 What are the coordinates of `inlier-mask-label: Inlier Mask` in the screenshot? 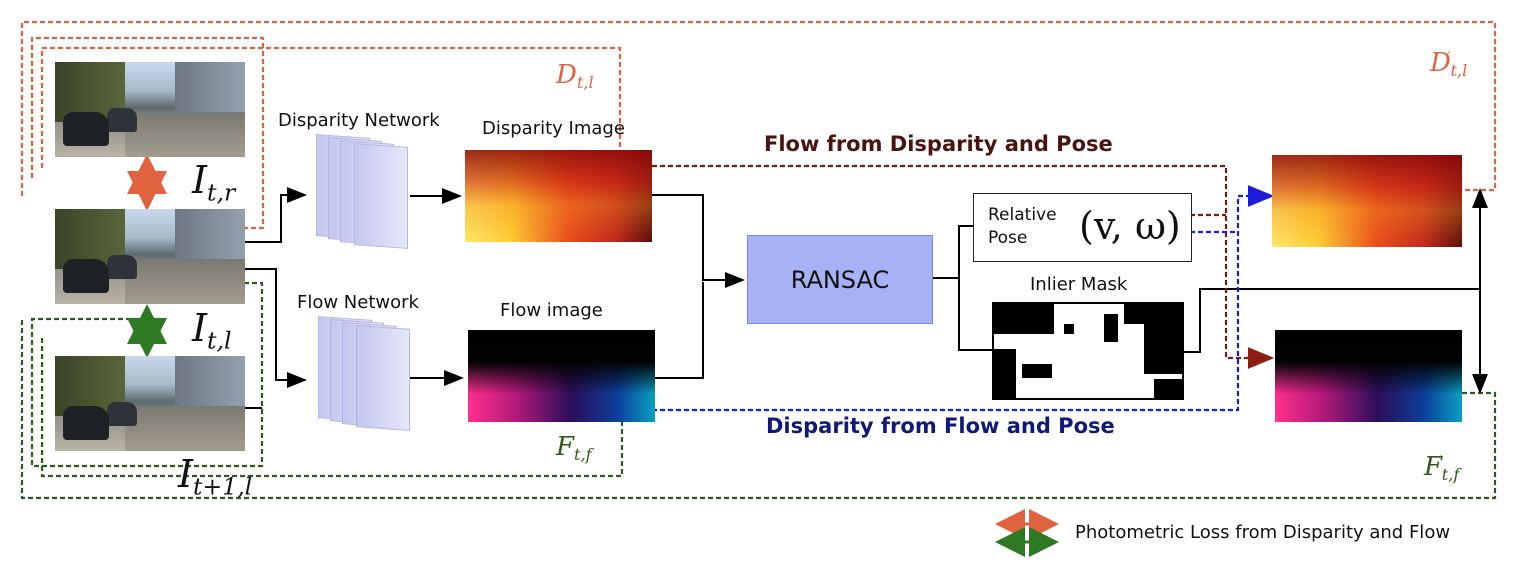 It's located at (1079, 284).